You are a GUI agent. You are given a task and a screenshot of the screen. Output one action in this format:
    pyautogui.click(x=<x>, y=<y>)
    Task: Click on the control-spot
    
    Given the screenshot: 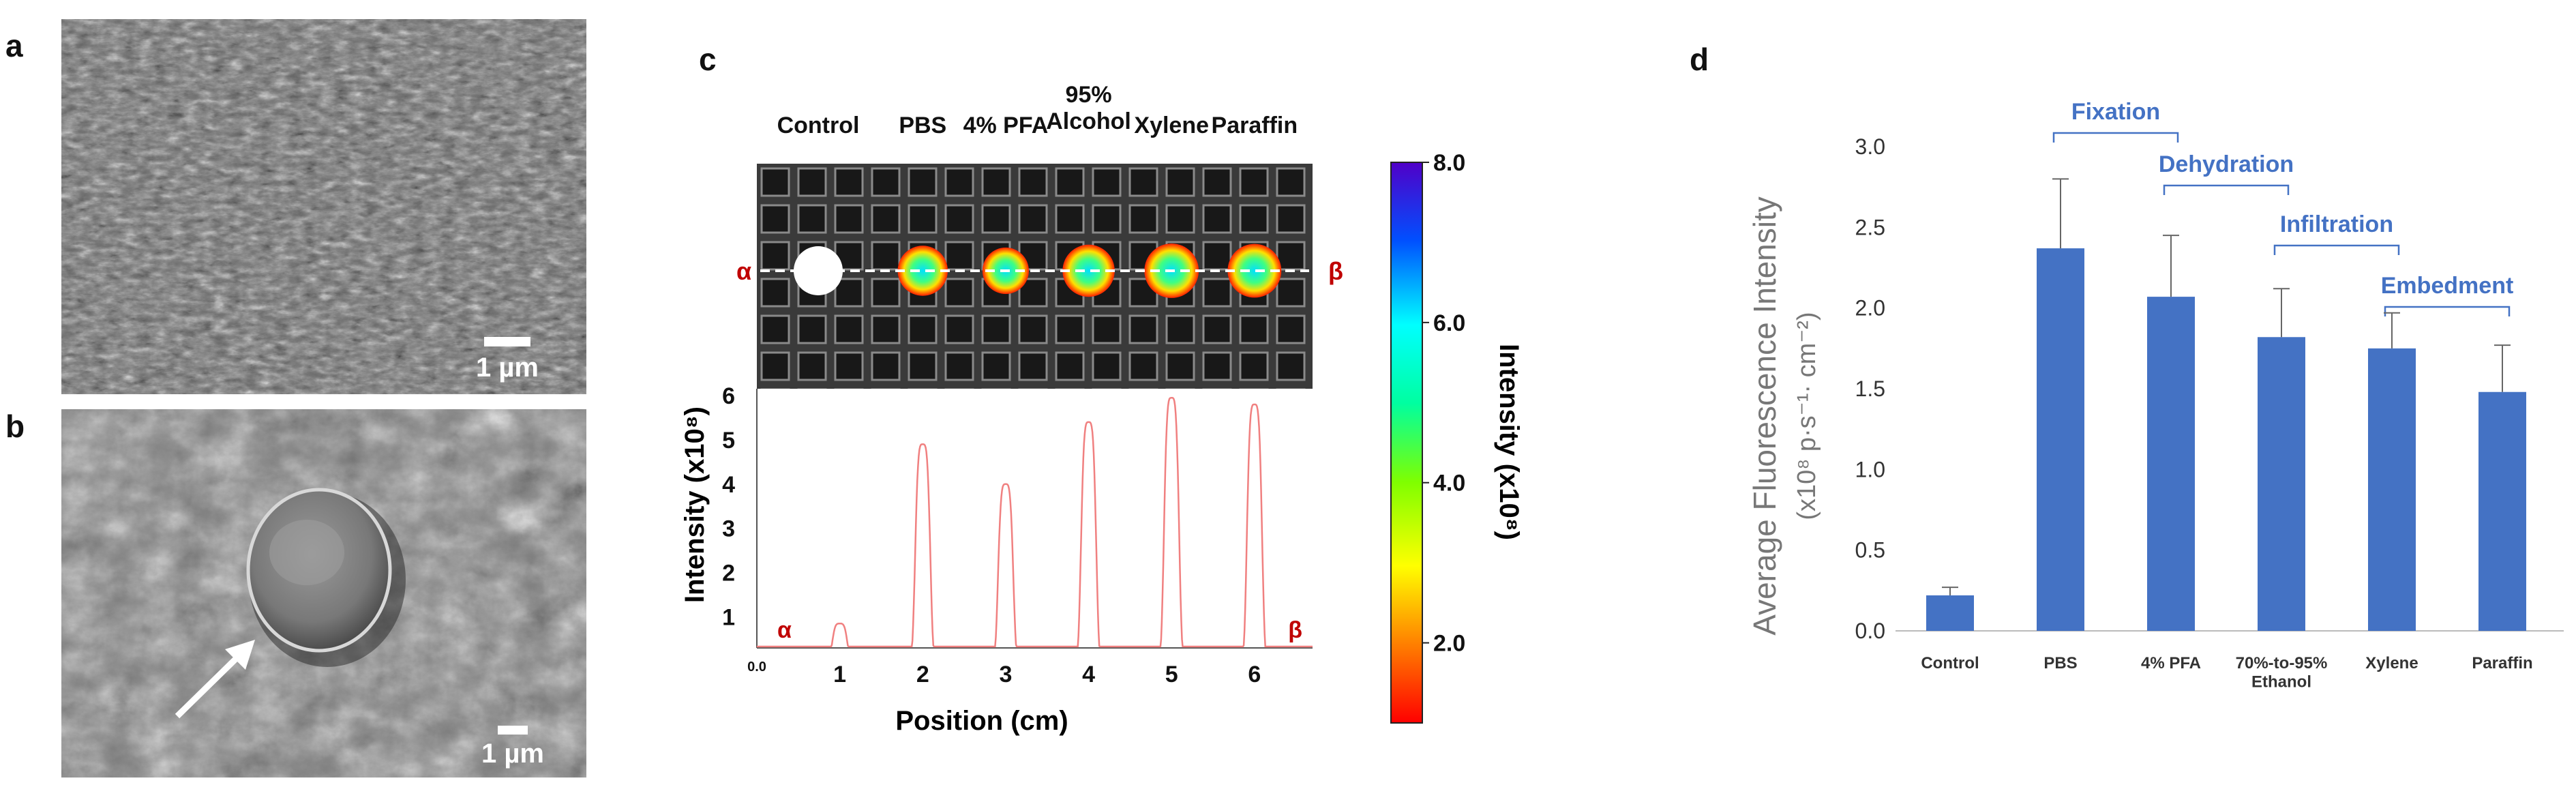 What is the action you would take?
    pyautogui.click(x=819, y=270)
    